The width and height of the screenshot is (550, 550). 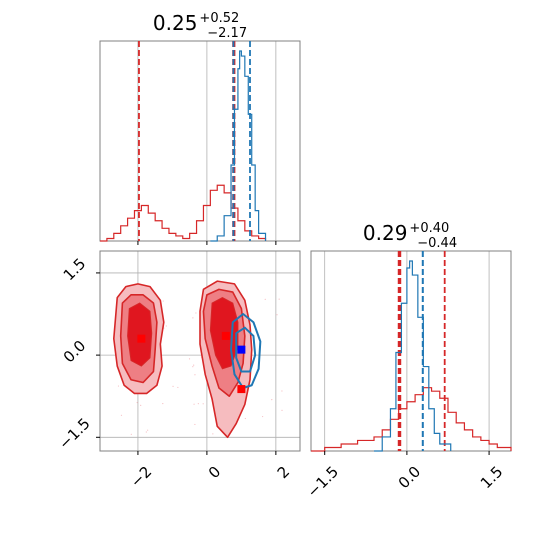 What do you see at coordinates (410, 236) in the screenshot?
I see `histogram-title-param-2: 0.29 +0.40 −0.44` at bounding box center [410, 236].